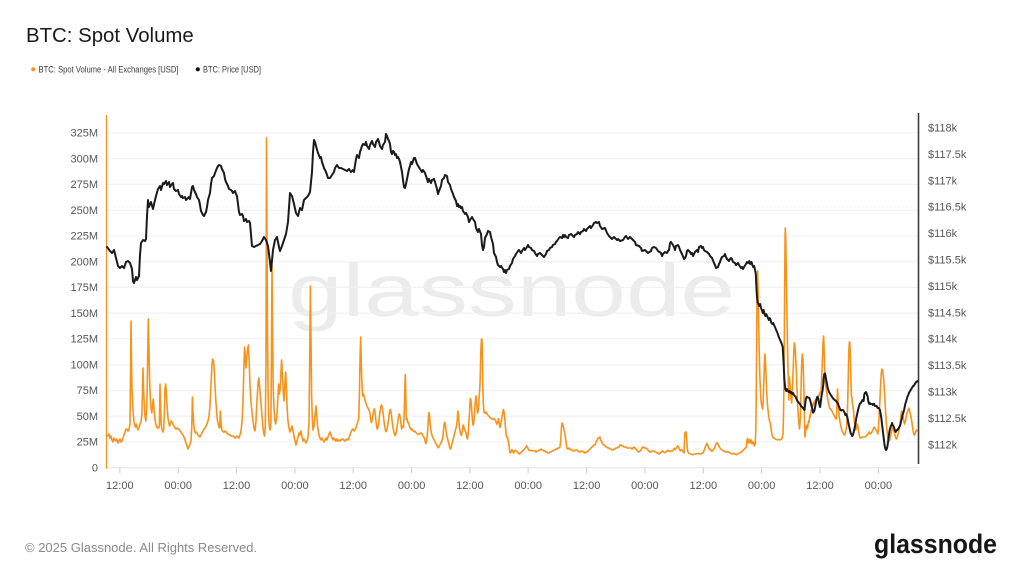 Image resolution: width=1024 pixels, height=576 pixels. What do you see at coordinates (84, 263) in the screenshot?
I see `svg-text: 200M` at bounding box center [84, 263].